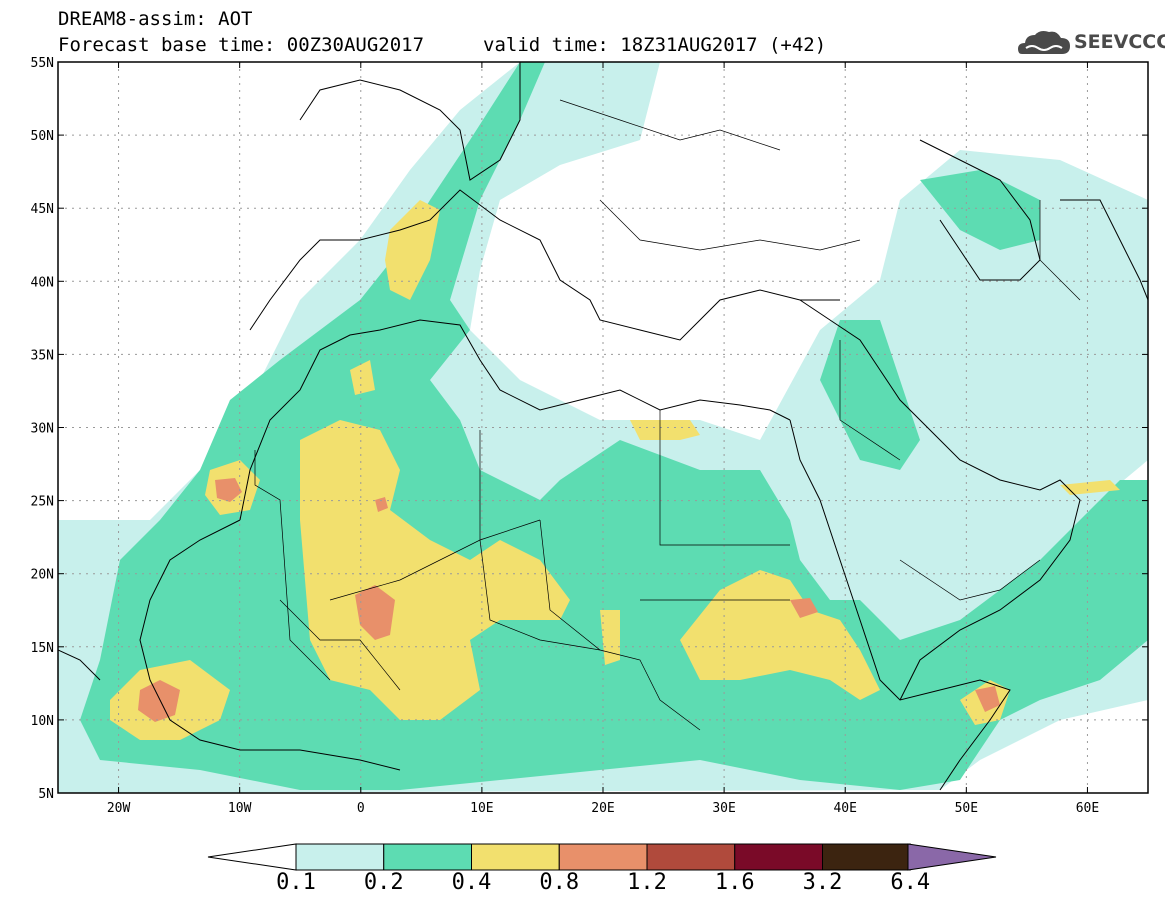  Describe the element at coordinates (559, 882) in the screenshot. I see `colorbar-label: 0.8` at that location.